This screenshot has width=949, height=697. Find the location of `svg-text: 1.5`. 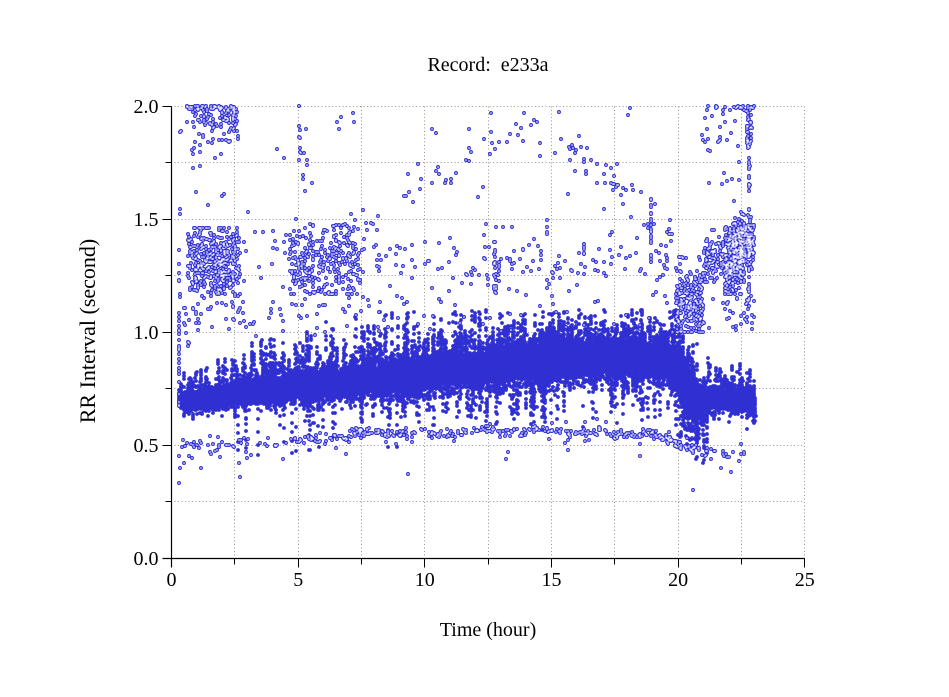

svg-text: 1.5 is located at coordinates (146, 220).